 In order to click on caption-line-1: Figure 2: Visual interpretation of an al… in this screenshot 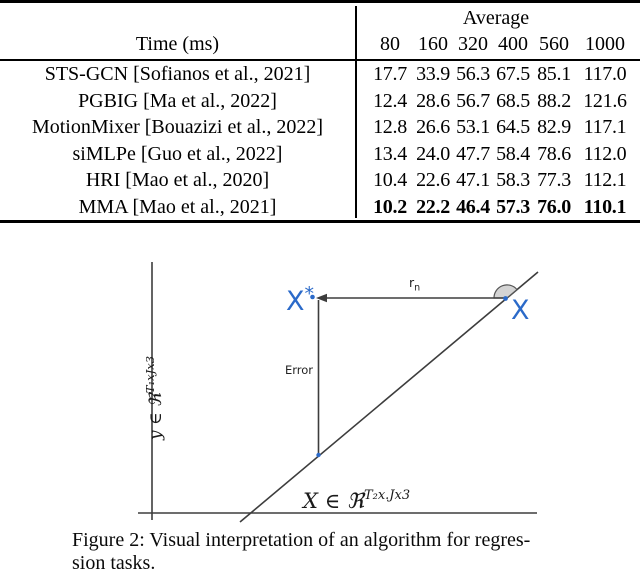, I will do `click(301, 540)`.